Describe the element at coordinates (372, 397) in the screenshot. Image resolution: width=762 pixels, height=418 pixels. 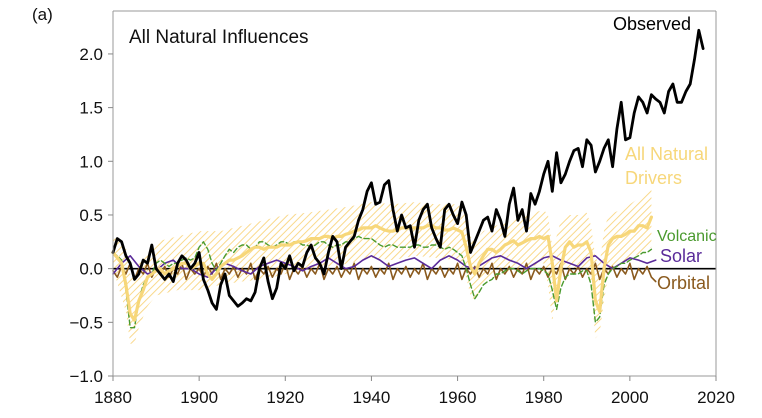
I see `x-tick-label: 1940` at that location.